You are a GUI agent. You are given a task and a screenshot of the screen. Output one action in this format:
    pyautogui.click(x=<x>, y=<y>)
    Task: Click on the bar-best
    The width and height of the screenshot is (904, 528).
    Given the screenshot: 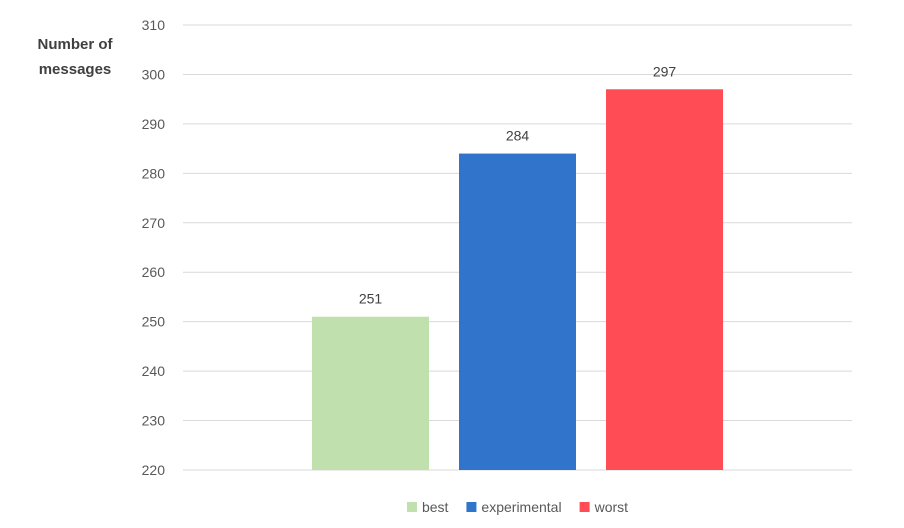 What is the action you would take?
    pyautogui.click(x=370, y=393)
    